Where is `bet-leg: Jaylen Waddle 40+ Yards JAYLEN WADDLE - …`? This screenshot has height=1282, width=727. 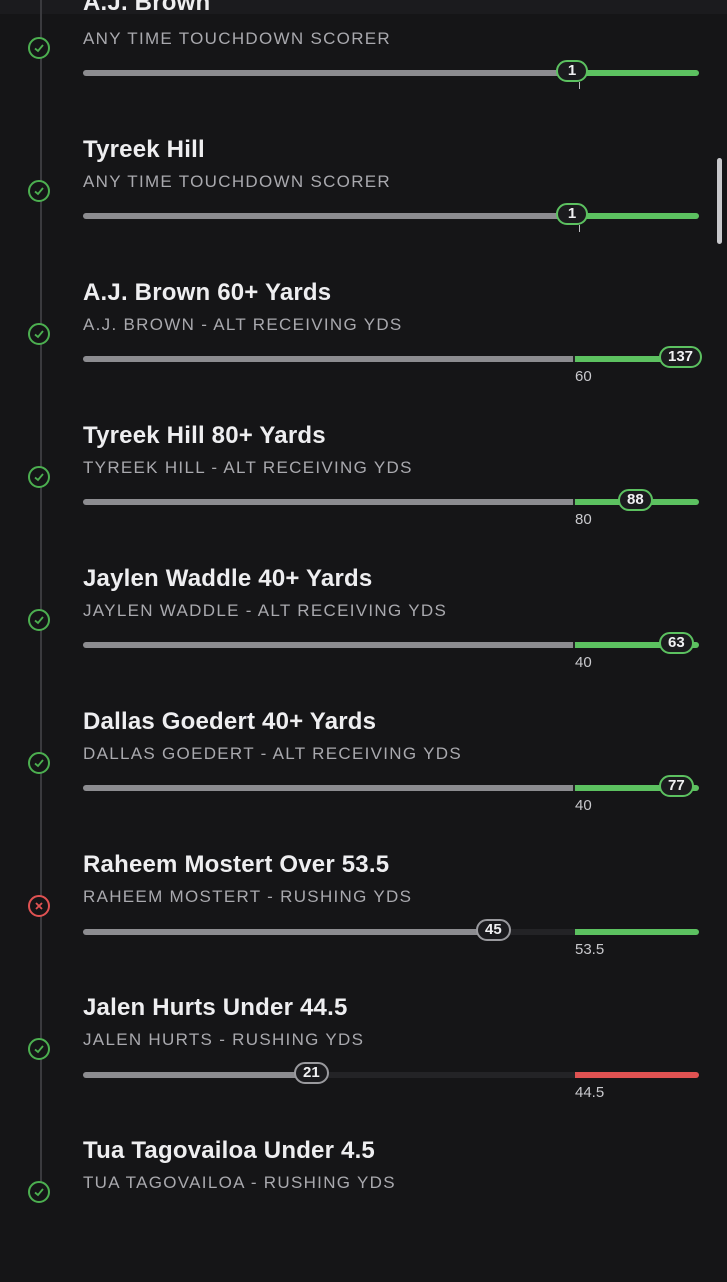
bet-leg: Jaylen Waddle 40+ Yards JAYLEN WADDLE - … is located at coordinates (363, 637).